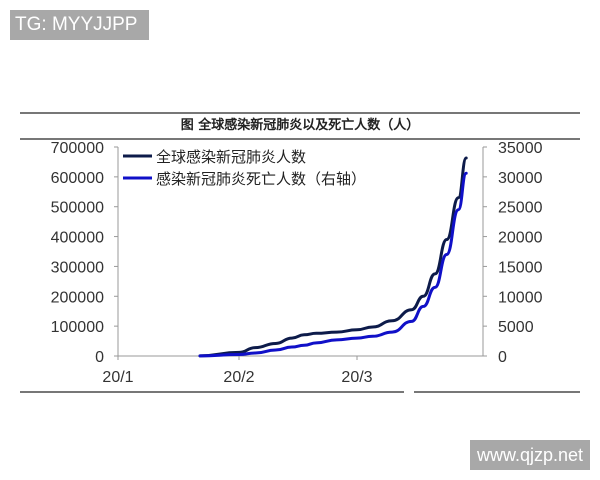 The width and height of the screenshot is (600, 480). I want to click on x-tick-label: 20/2, so click(238, 377).